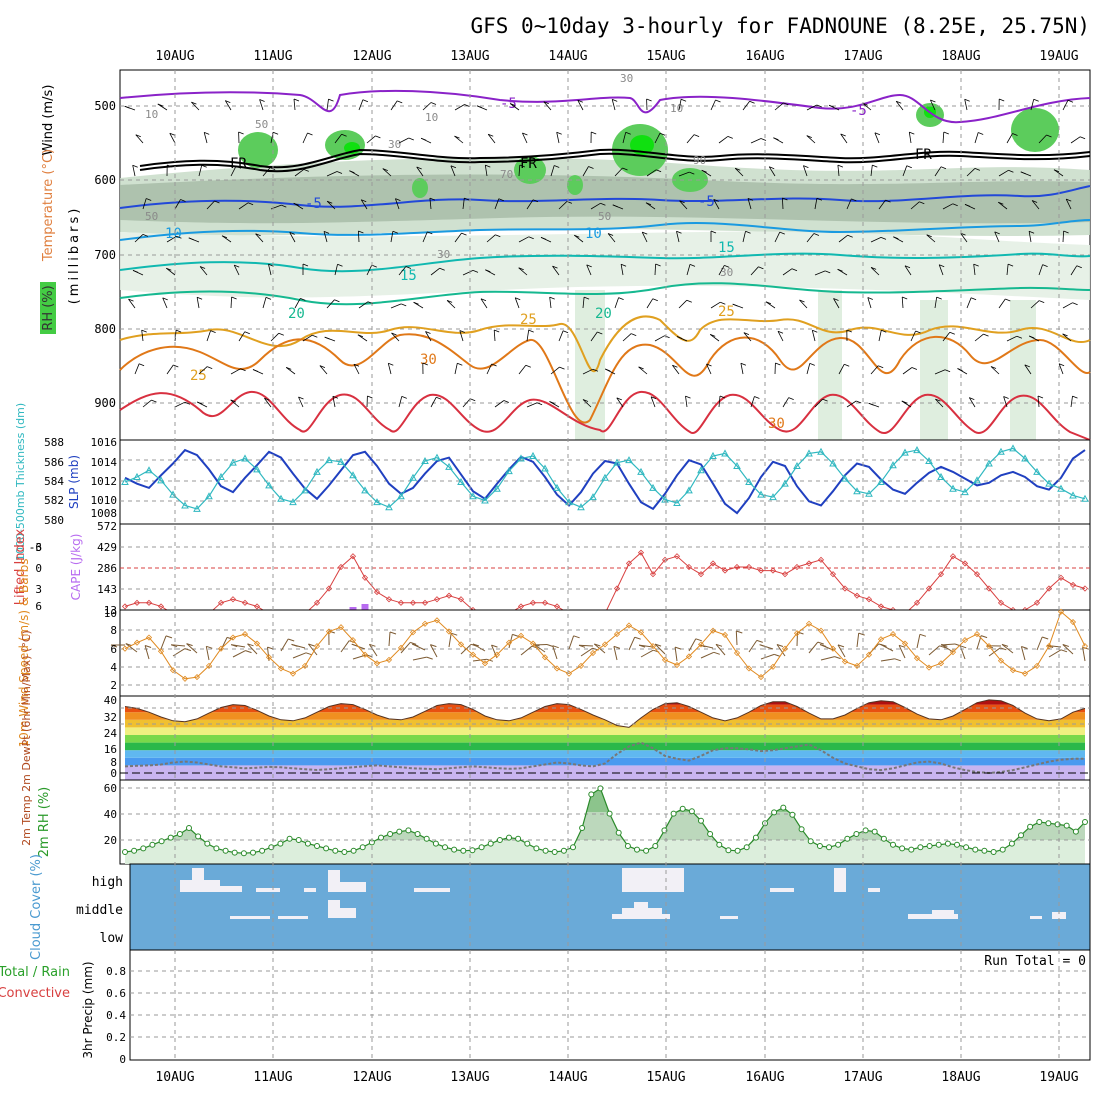 The width and height of the screenshot is (1100, 1100). I want to click on rh-green-cell, so click(1035, 130).